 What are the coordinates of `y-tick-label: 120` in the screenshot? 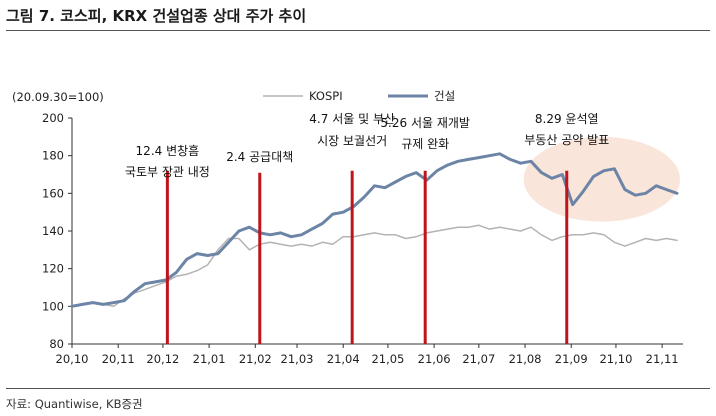 It's located at (53, 269).